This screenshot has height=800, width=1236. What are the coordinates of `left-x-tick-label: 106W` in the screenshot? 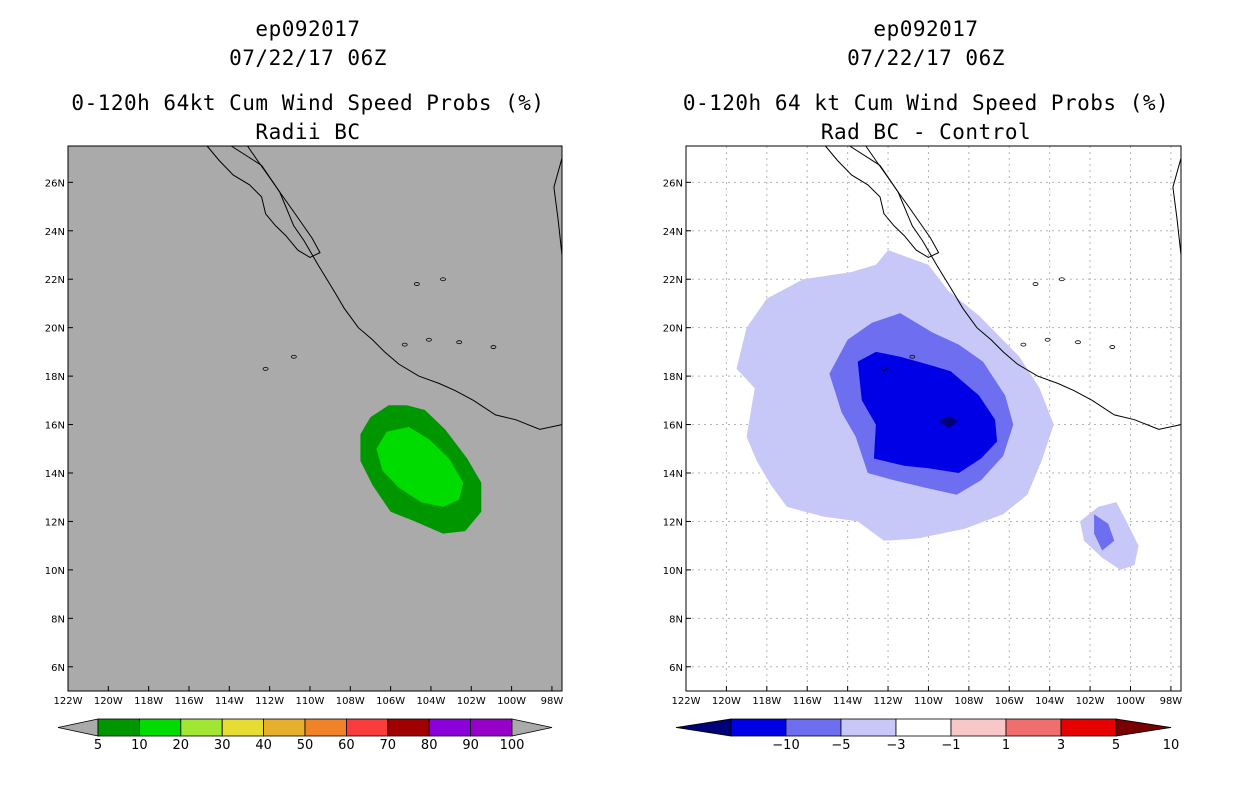 It's located at (390, 701).